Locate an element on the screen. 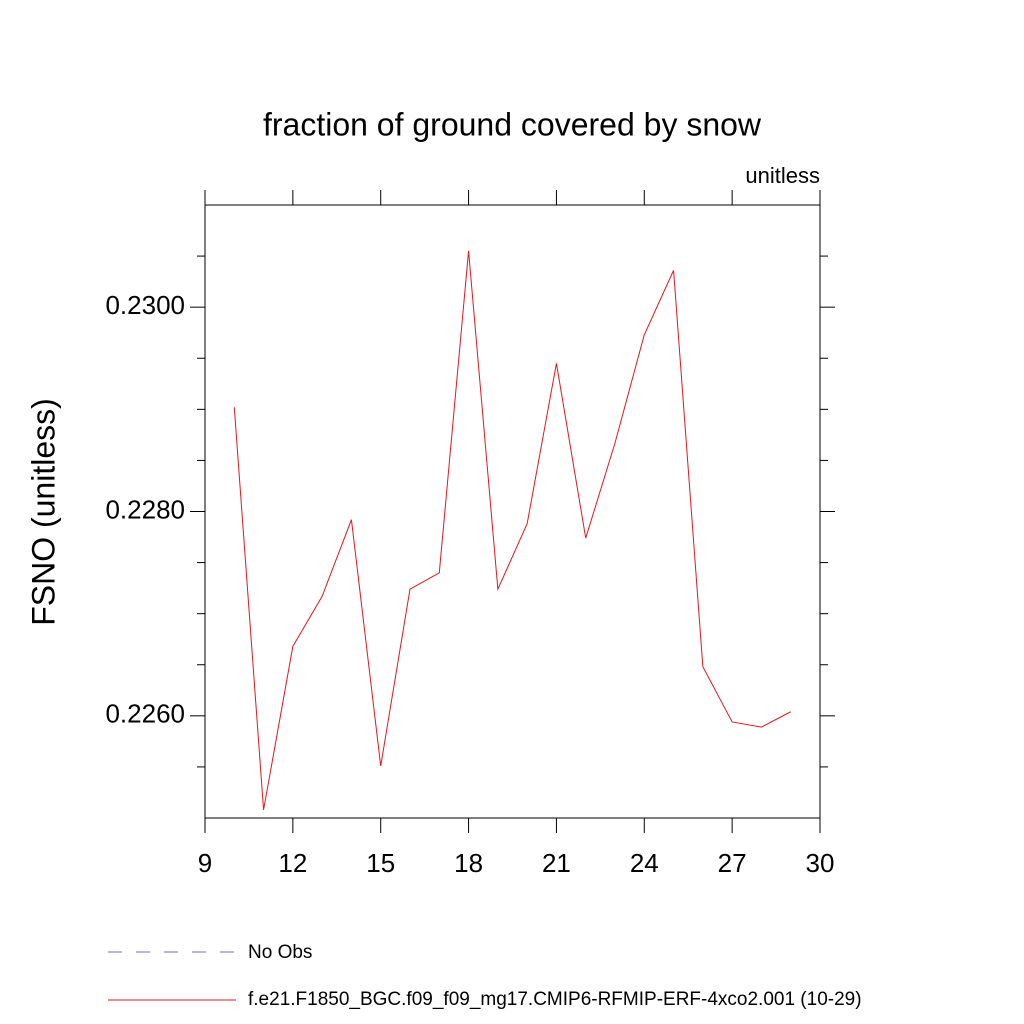 The image size is (1024, 1024). x-tick-label: 12 is located at coordinates (292, 863).